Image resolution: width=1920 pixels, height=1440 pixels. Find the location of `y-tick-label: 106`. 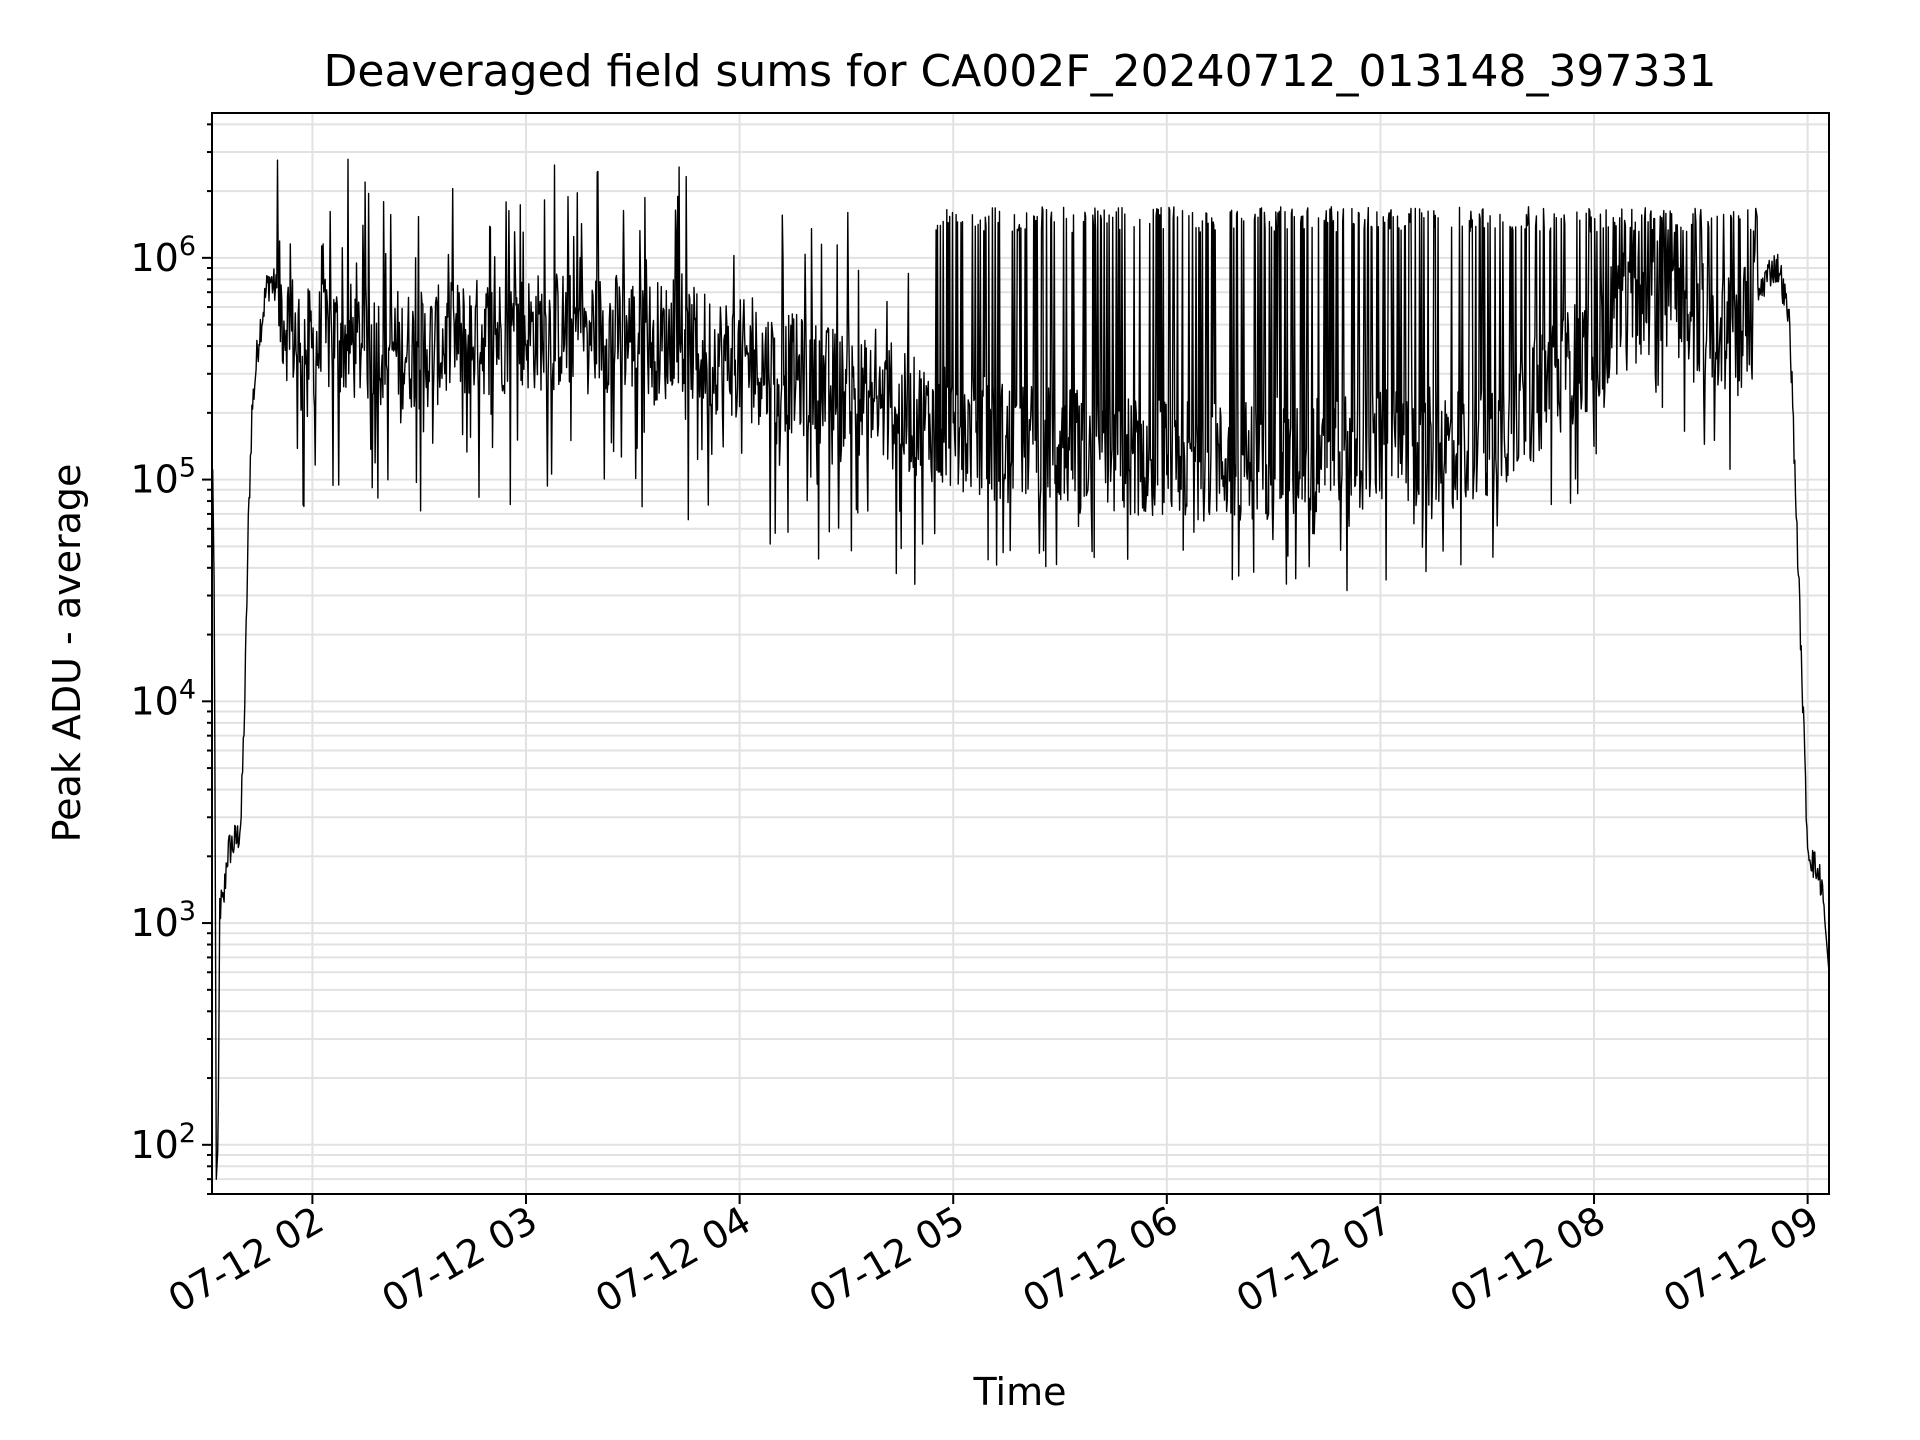

y-tick-label: 106 is located at coordinates (163, 255).